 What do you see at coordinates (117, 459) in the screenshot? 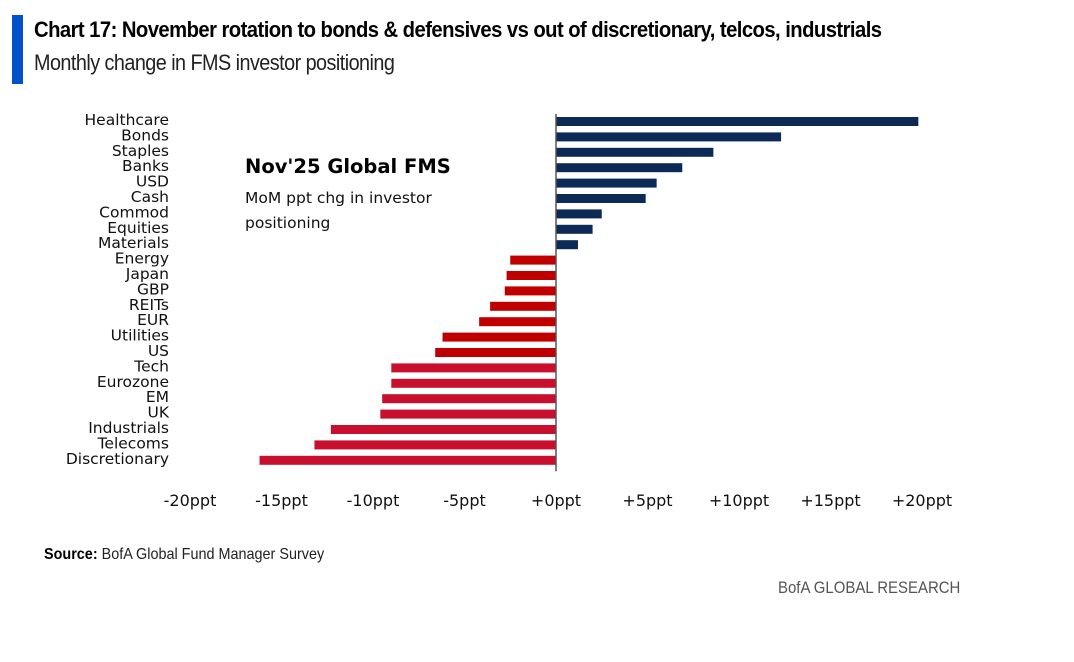
I see `category-label-discretionary: Discretionary` at bounding box center [117, 459].